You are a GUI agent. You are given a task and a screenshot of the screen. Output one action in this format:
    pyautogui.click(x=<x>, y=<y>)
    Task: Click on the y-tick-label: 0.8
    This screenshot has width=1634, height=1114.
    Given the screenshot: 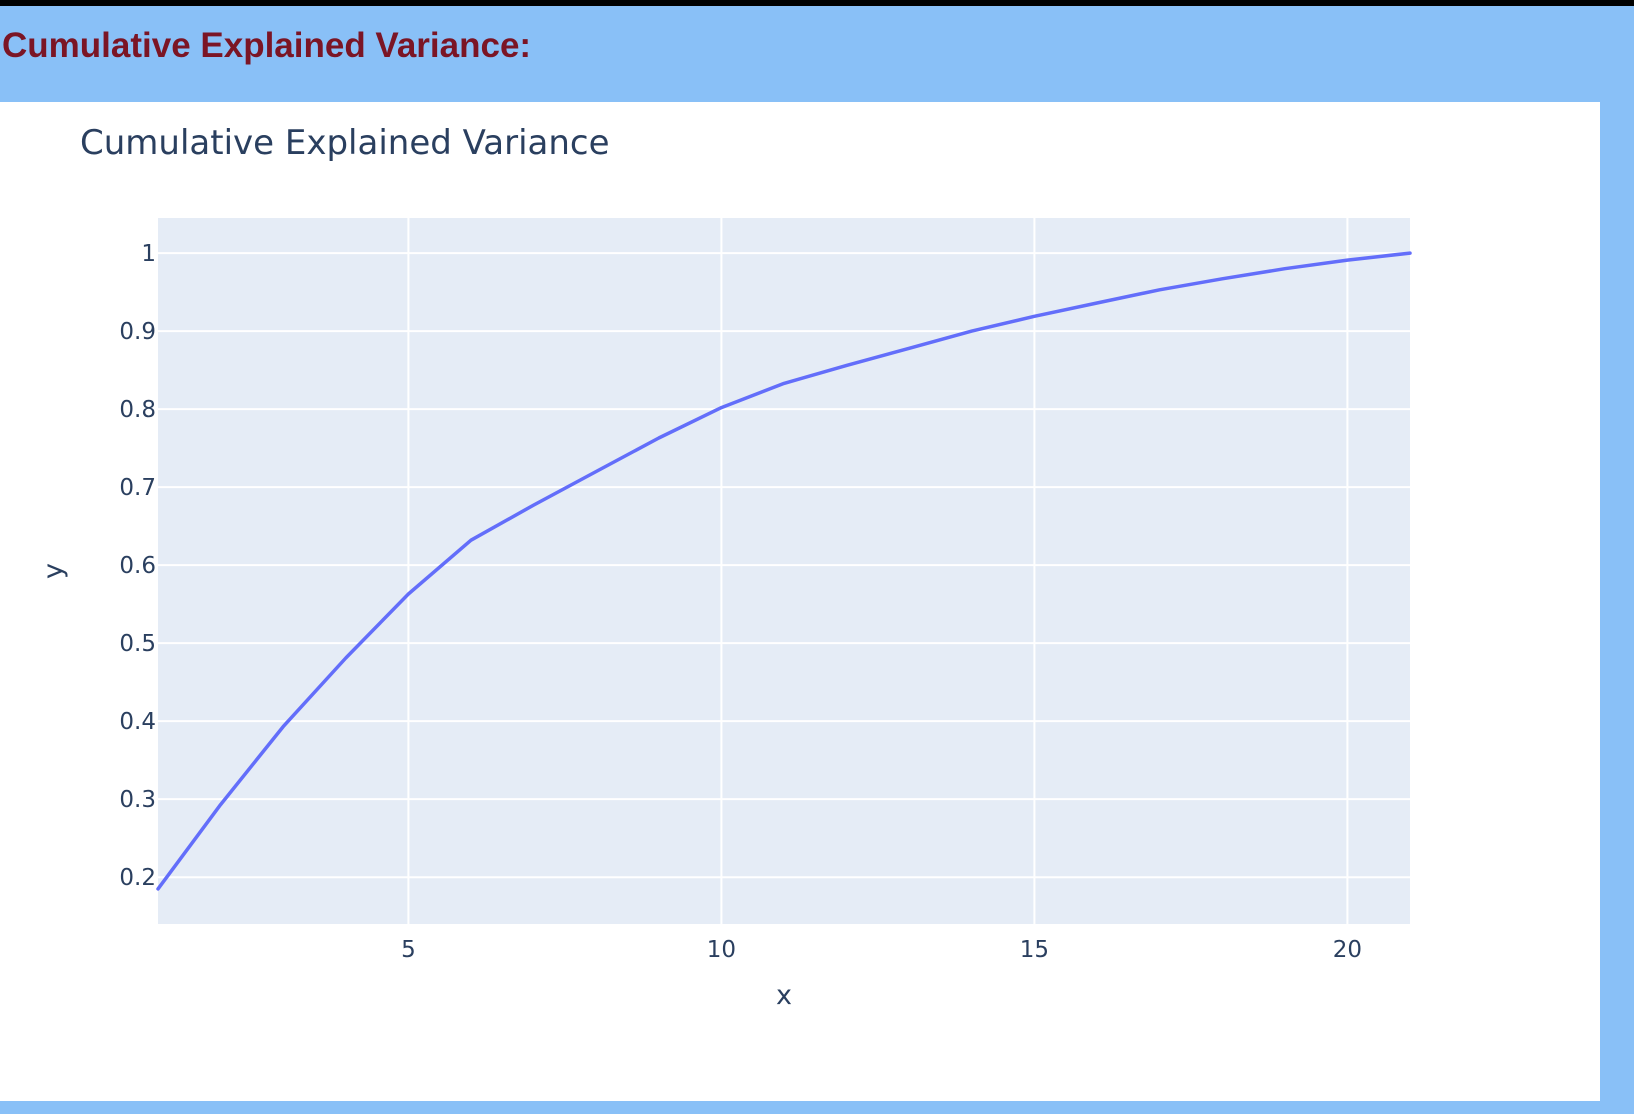 What is the action you would take?
    pyautogui.click(x=137, y=410)
    